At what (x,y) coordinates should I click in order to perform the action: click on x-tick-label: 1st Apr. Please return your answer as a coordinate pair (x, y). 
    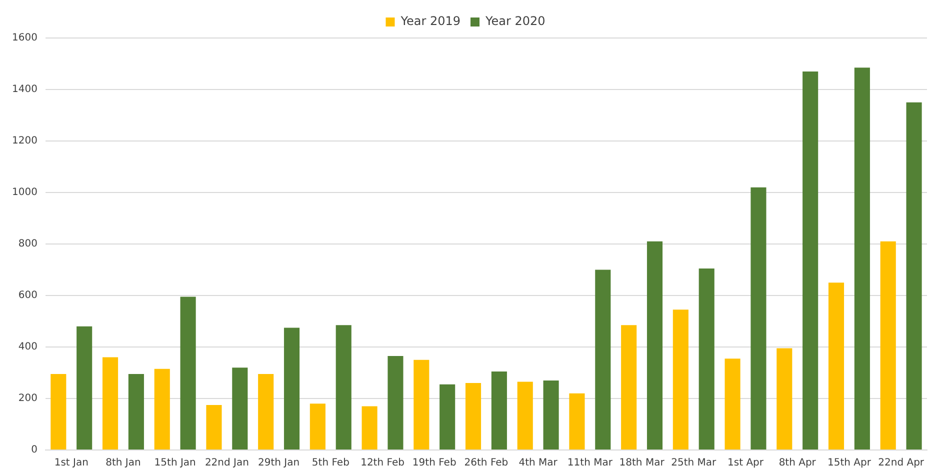
    Looking at the image, I should click on (746, 463).